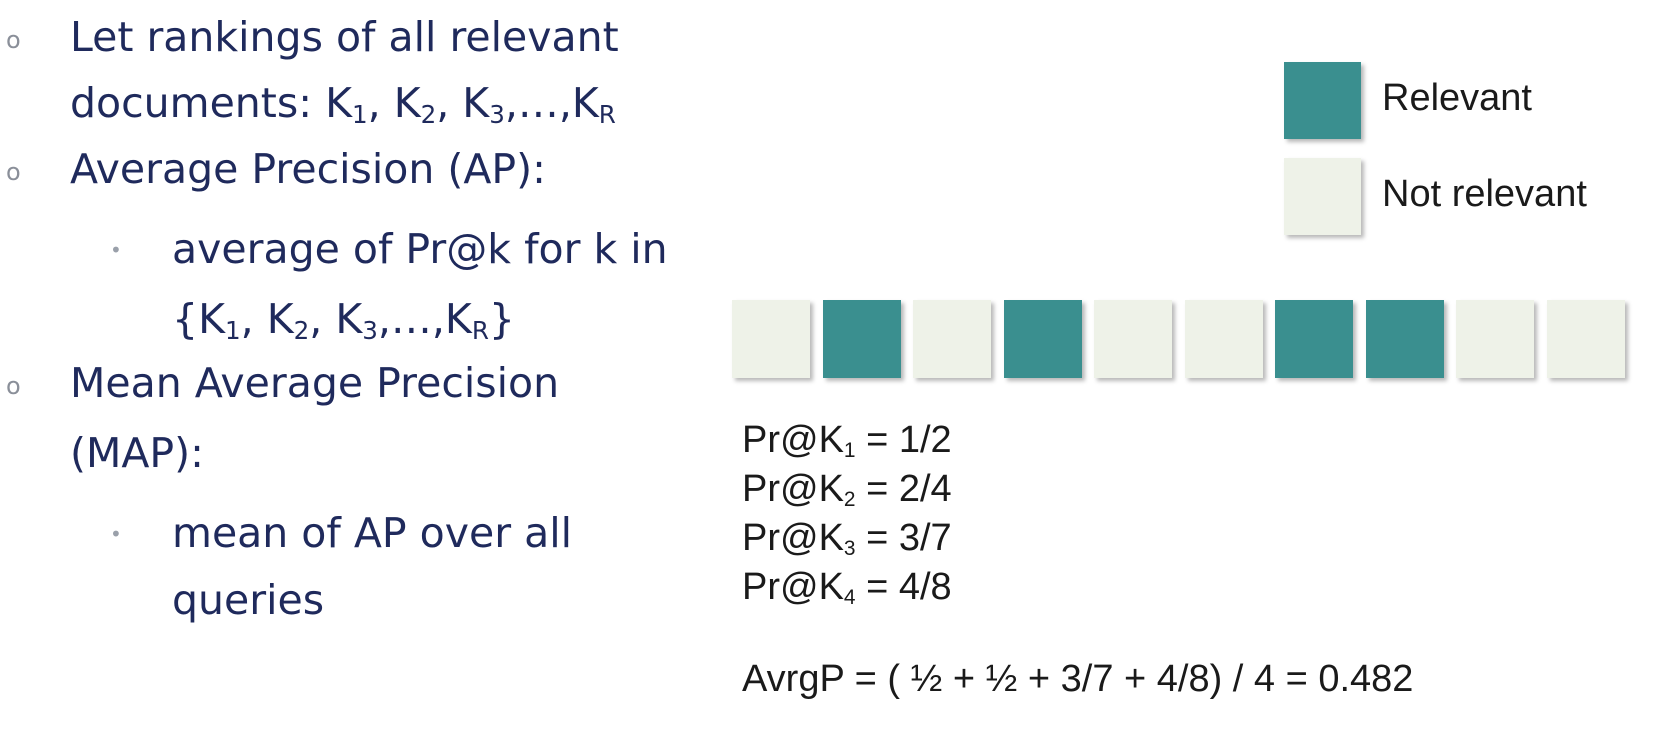  What do you see at coordinates (849, 598) in the screenshot?
I see `subscript: 4` at bounding box center [849, 598].